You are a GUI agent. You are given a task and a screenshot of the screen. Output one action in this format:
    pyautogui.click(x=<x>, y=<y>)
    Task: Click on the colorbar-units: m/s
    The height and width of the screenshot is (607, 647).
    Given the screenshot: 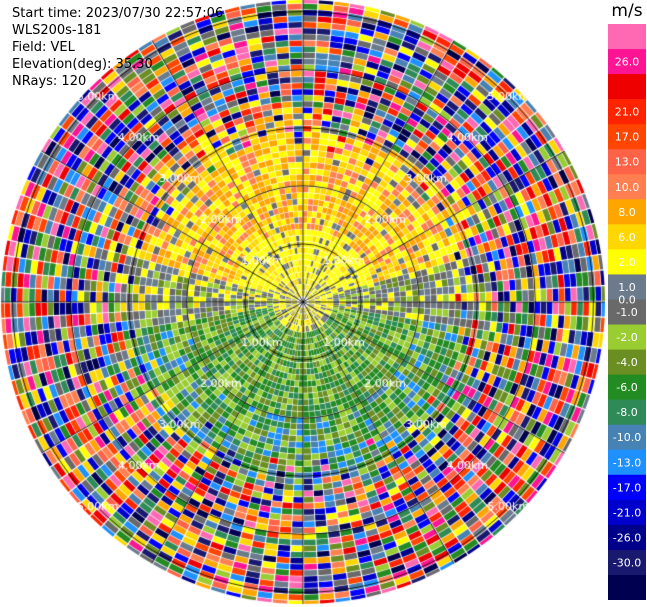 What is the action you would take?
    pyautogui.click(x=627, y=11)
    